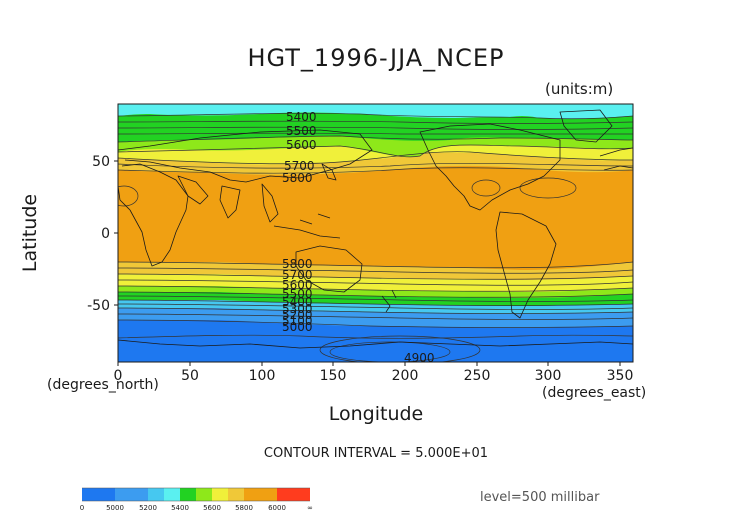 Image resolution: width=752 pixels, height=532 pixels. Describe the element at coordinates (82, 508) in the screenshot. I see `colorbar-label: 0` at that location.